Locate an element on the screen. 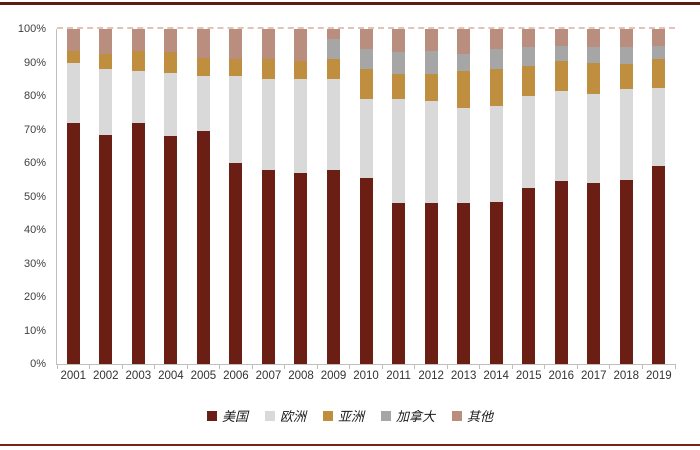 This screenshot has height=450, width=700. segment-其他-2005 is located at coordinates (203, 43).